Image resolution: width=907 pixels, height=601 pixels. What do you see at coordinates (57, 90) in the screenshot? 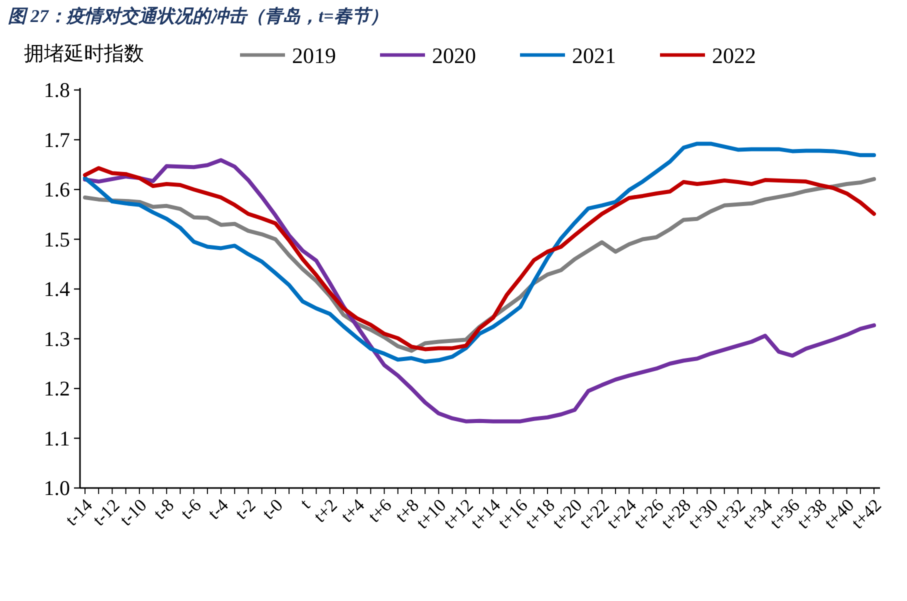
I see `y-tick-label: 1.8` at bounding box center [57, 90].